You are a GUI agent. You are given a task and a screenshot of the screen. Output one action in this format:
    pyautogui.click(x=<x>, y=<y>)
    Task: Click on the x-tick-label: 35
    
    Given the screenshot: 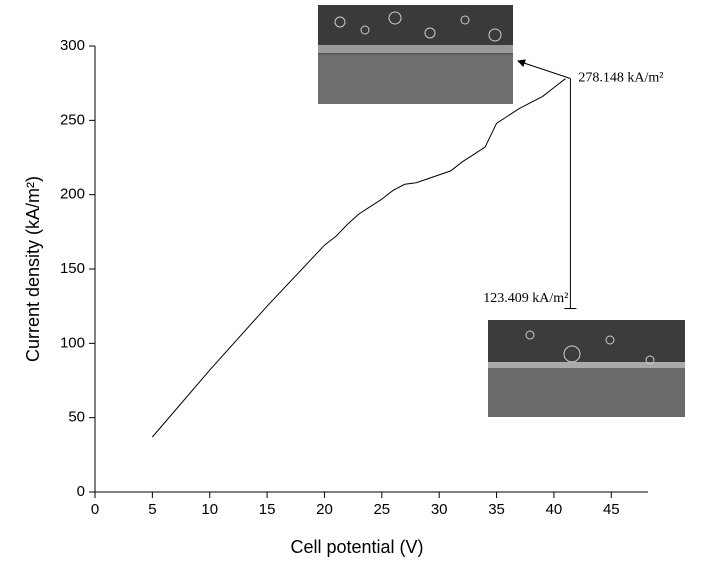 What is the action you would take?
    pyautogui.click(x=496, y=509)
    